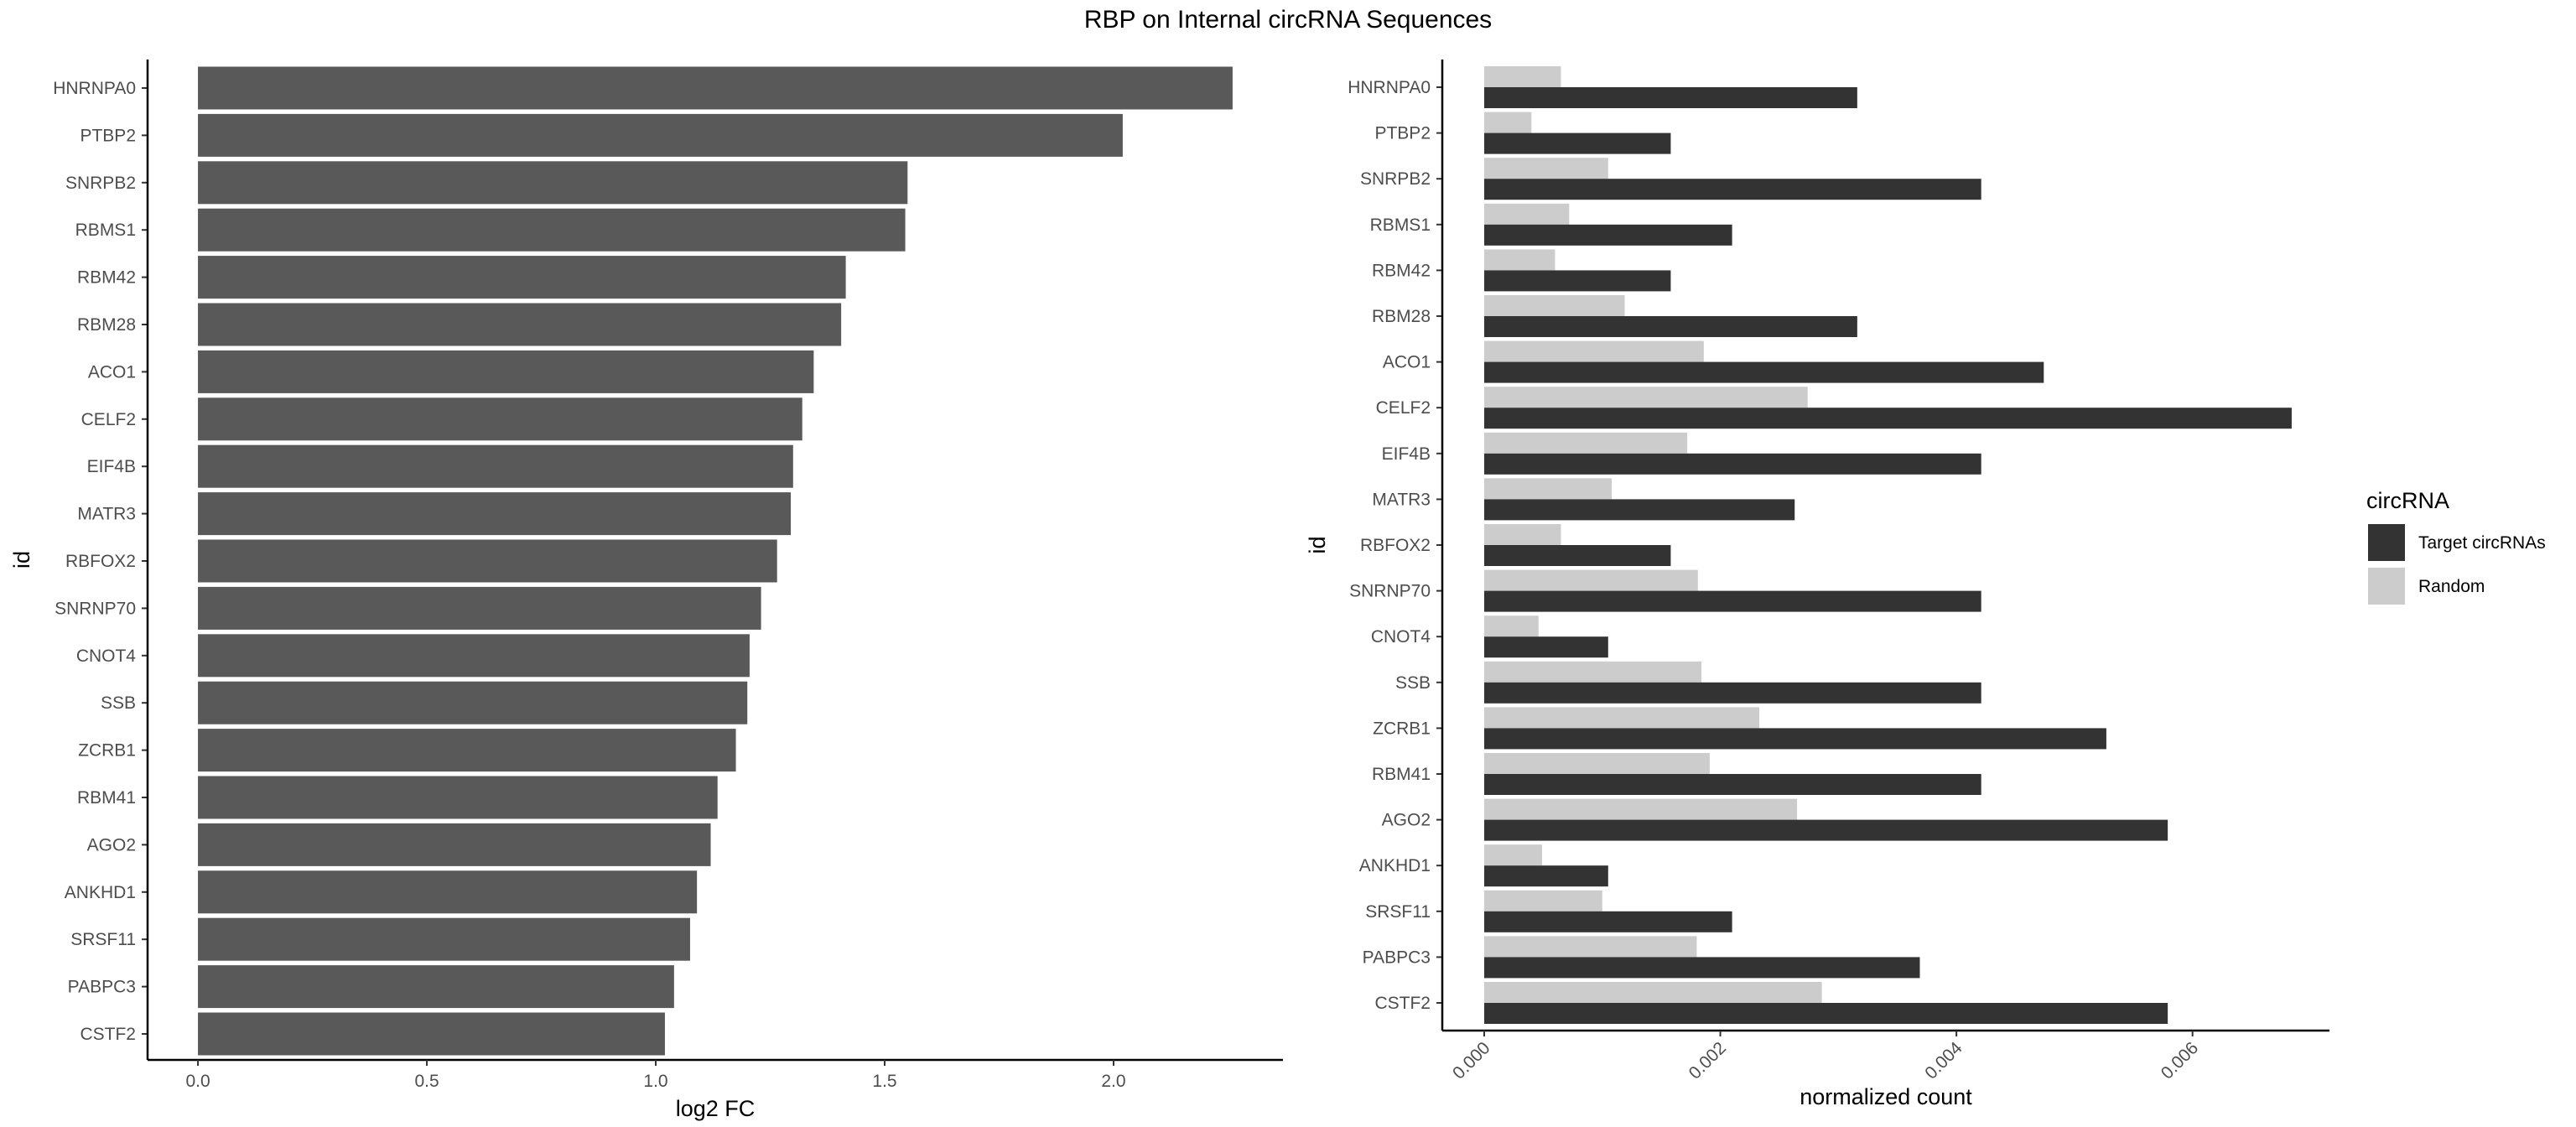 This screenshot has width=2576, height=1127. I want to click on bar-log2fc-snrnp70, so click(479, 608).